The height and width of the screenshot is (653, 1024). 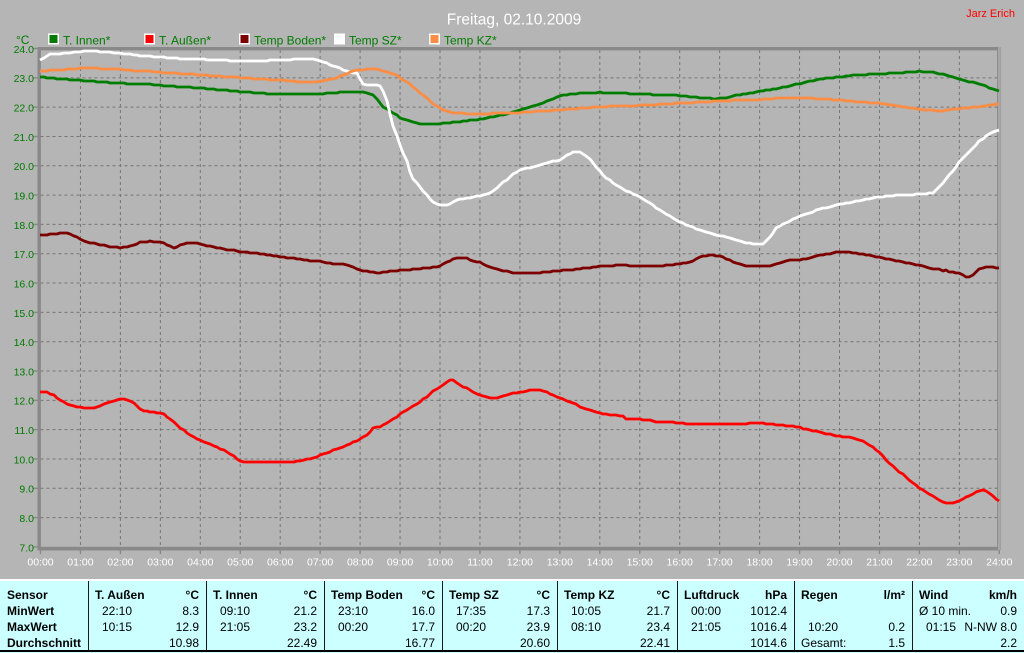 What do you see at coordinates (470, 41) in the screenshot?
I see `svg-text: Temp KZ*` at bounding box center [470, 41].